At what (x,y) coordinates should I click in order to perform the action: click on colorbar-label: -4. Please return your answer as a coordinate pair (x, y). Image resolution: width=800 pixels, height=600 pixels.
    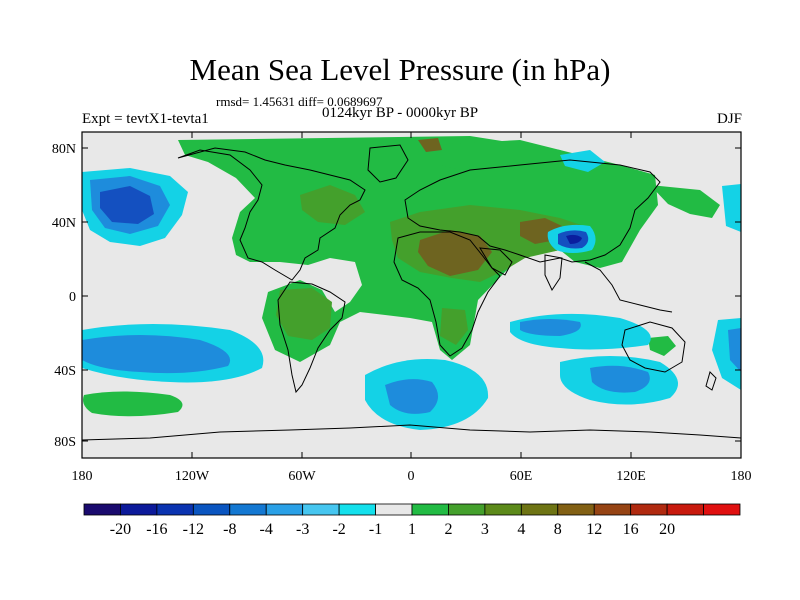
    Looking at the image, I should click on (266, 529).